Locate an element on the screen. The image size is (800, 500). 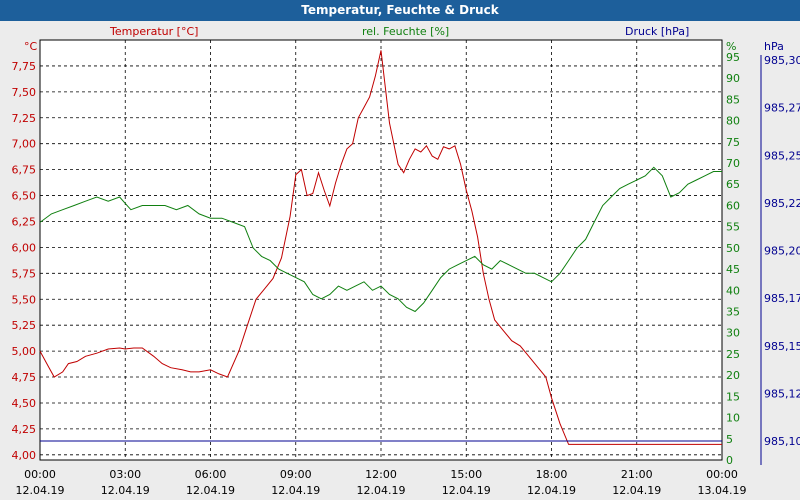
temperature-tick-label: 4,75 is located at coordinates (24, 377).